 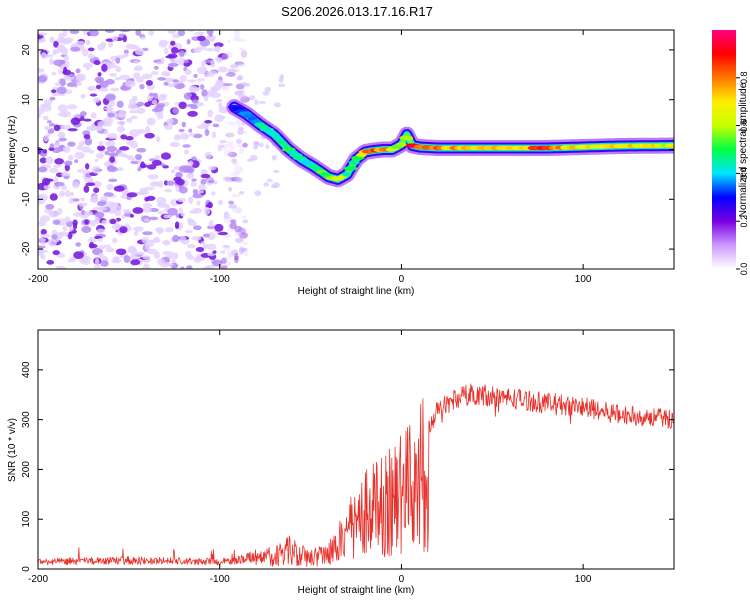 I want to click on spectrogram-x-tick-label: -100, so click(x=220, y=279).